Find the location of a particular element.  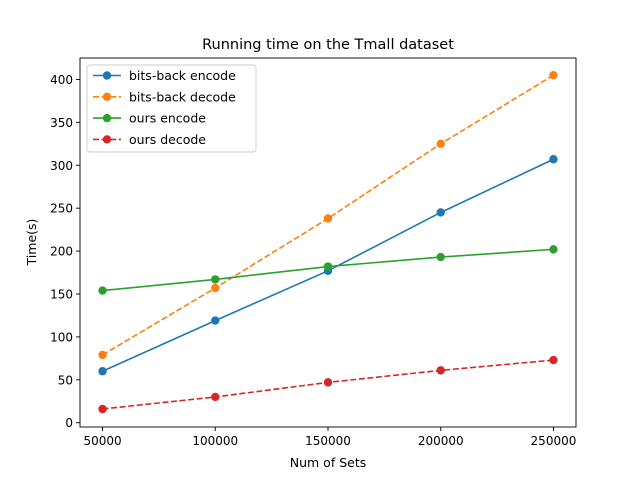

x-tick-label: 250000 is located at coordinates (554, 441).